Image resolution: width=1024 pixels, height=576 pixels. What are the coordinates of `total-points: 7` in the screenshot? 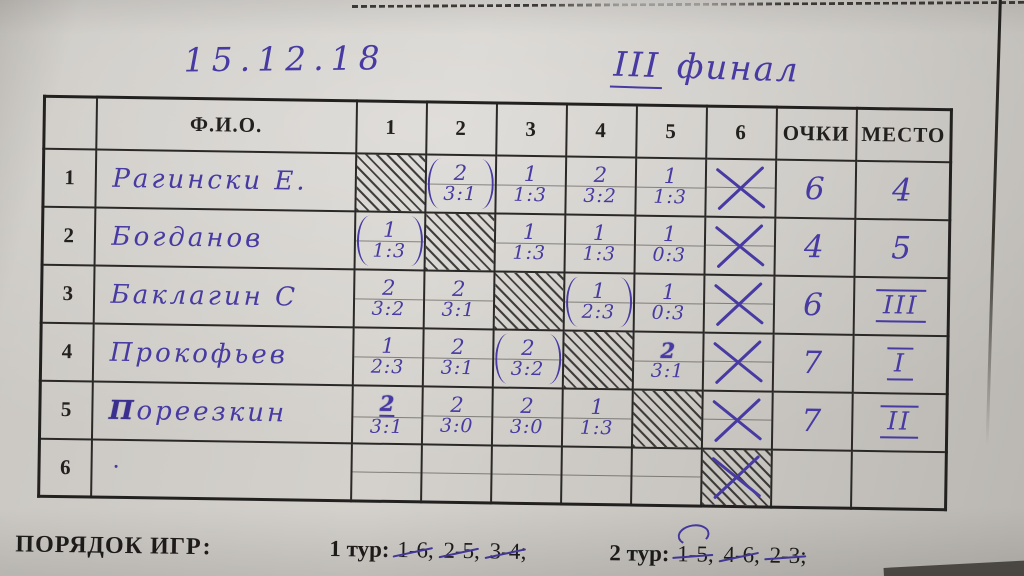 It's located at (813, 362).